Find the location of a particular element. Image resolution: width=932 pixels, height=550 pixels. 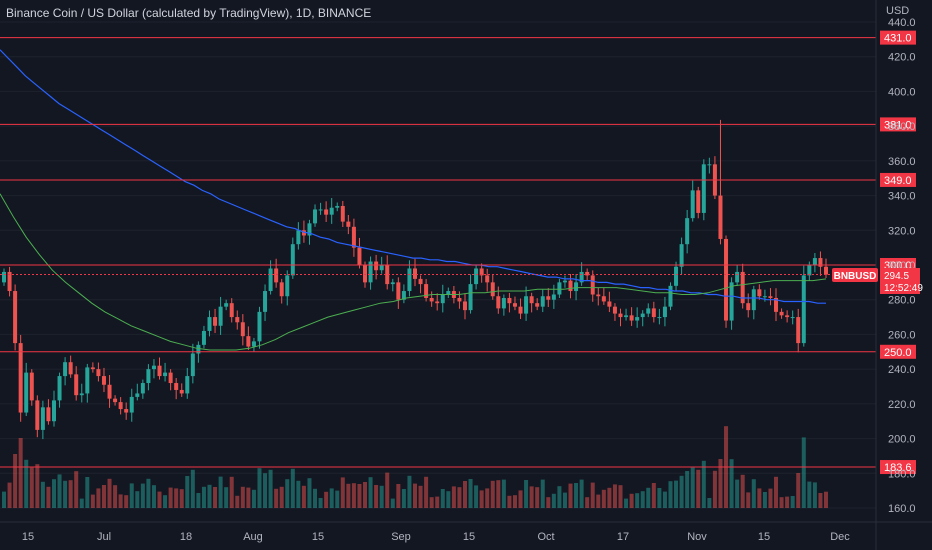

current-price-tag: 294.5 12:52:49 is located at coordinates (901, 281).